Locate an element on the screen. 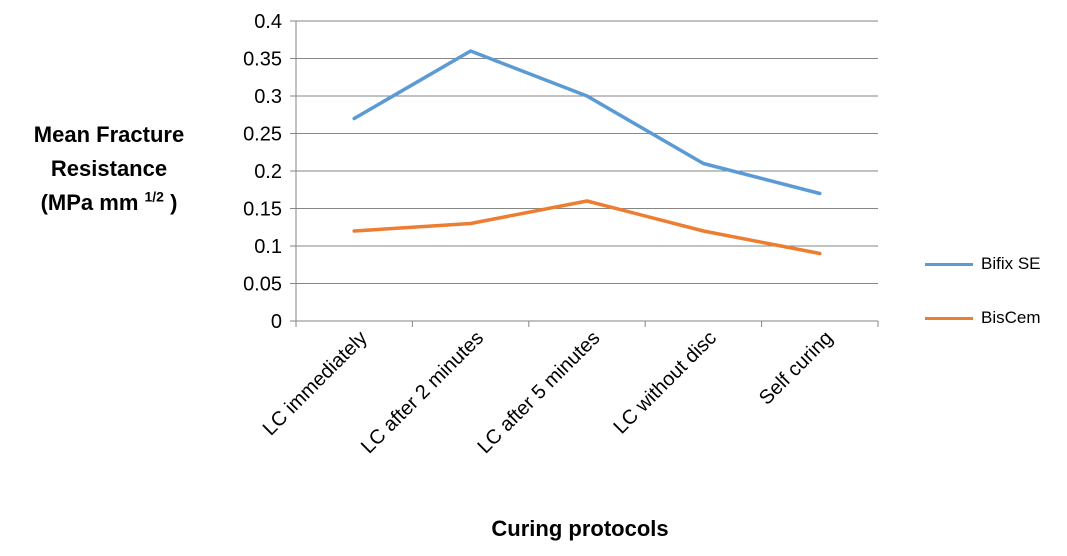  y-axis-unit-suffix: ) is located at coordinates (170, 202).